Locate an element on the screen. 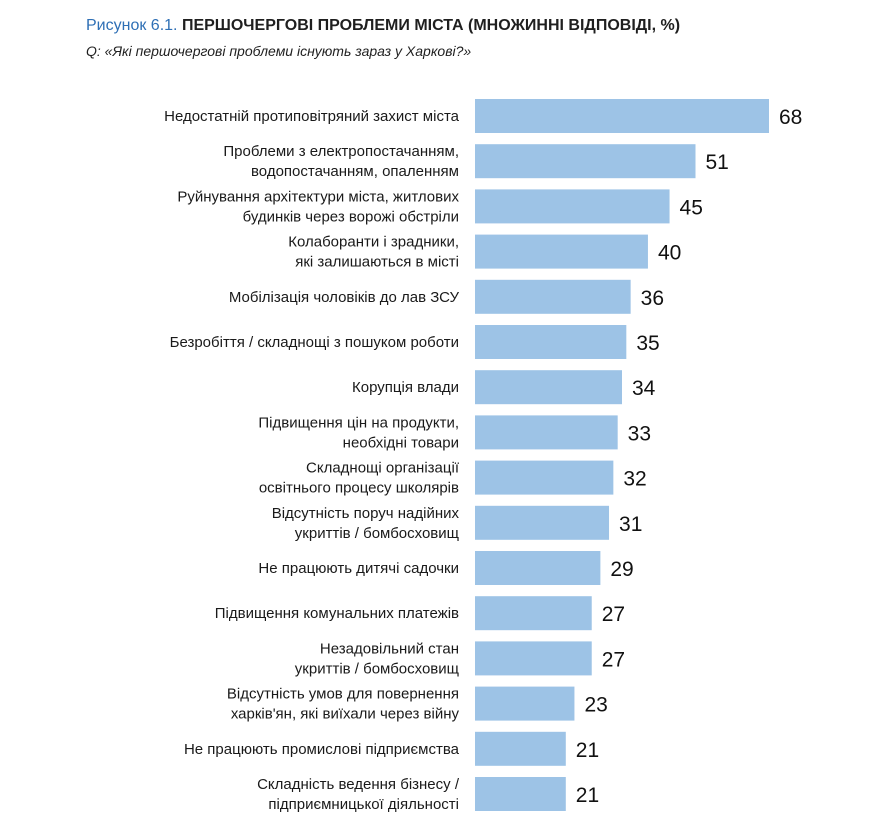 This screenshot has width=891, height=831. value-label-3: 45 is located at coordinates (691, 207).